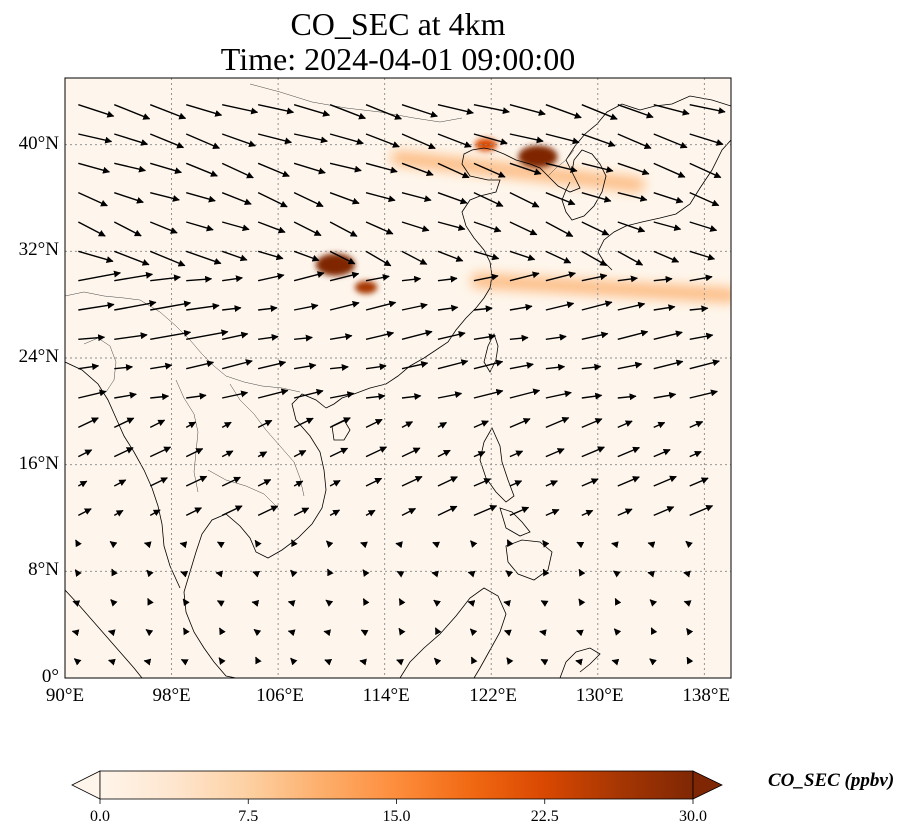  Describe the element at coordinates (580, 662) in the screenshot. I see `coastline-sulawesi` at that location.